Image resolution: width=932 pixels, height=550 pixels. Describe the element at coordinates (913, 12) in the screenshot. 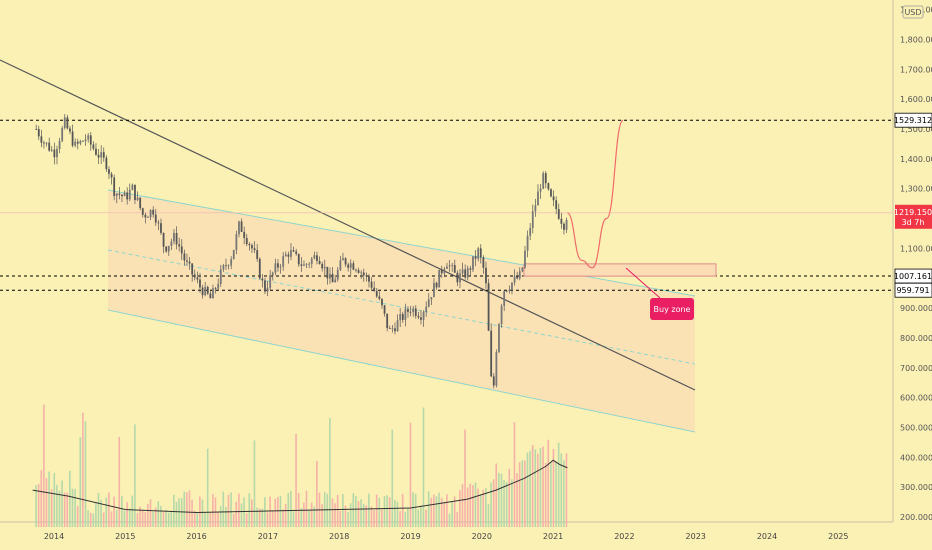

I see `currency-badge: USD` at that location.